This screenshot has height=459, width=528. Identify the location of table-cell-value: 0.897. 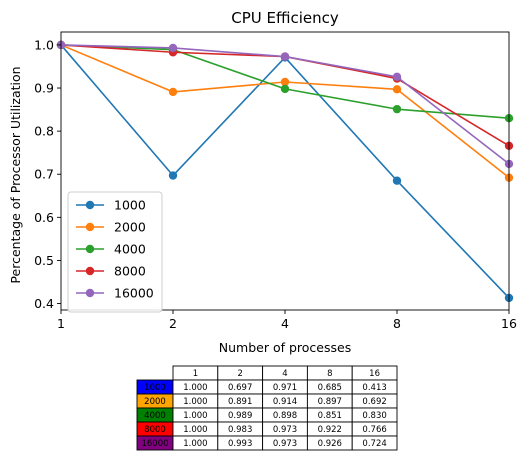
(330, 402).